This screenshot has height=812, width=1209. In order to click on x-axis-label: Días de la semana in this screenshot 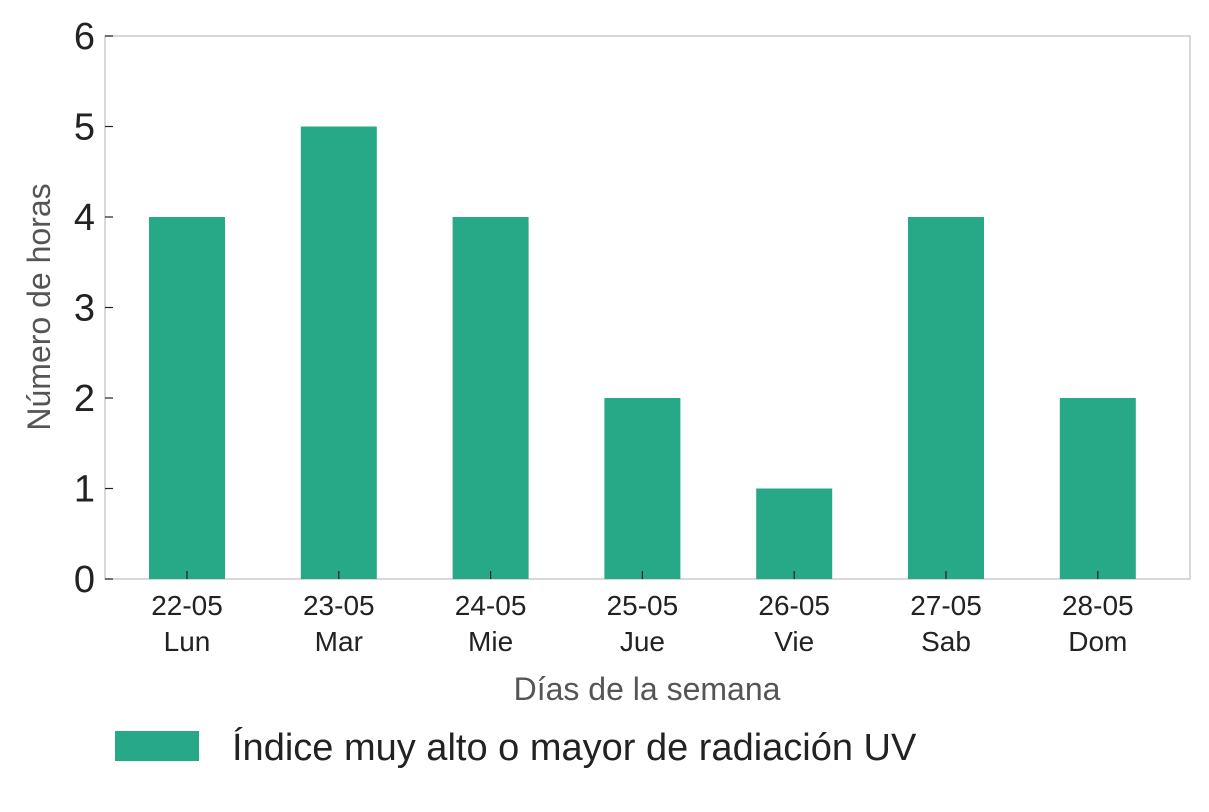, I will do `click(647, 689)`.